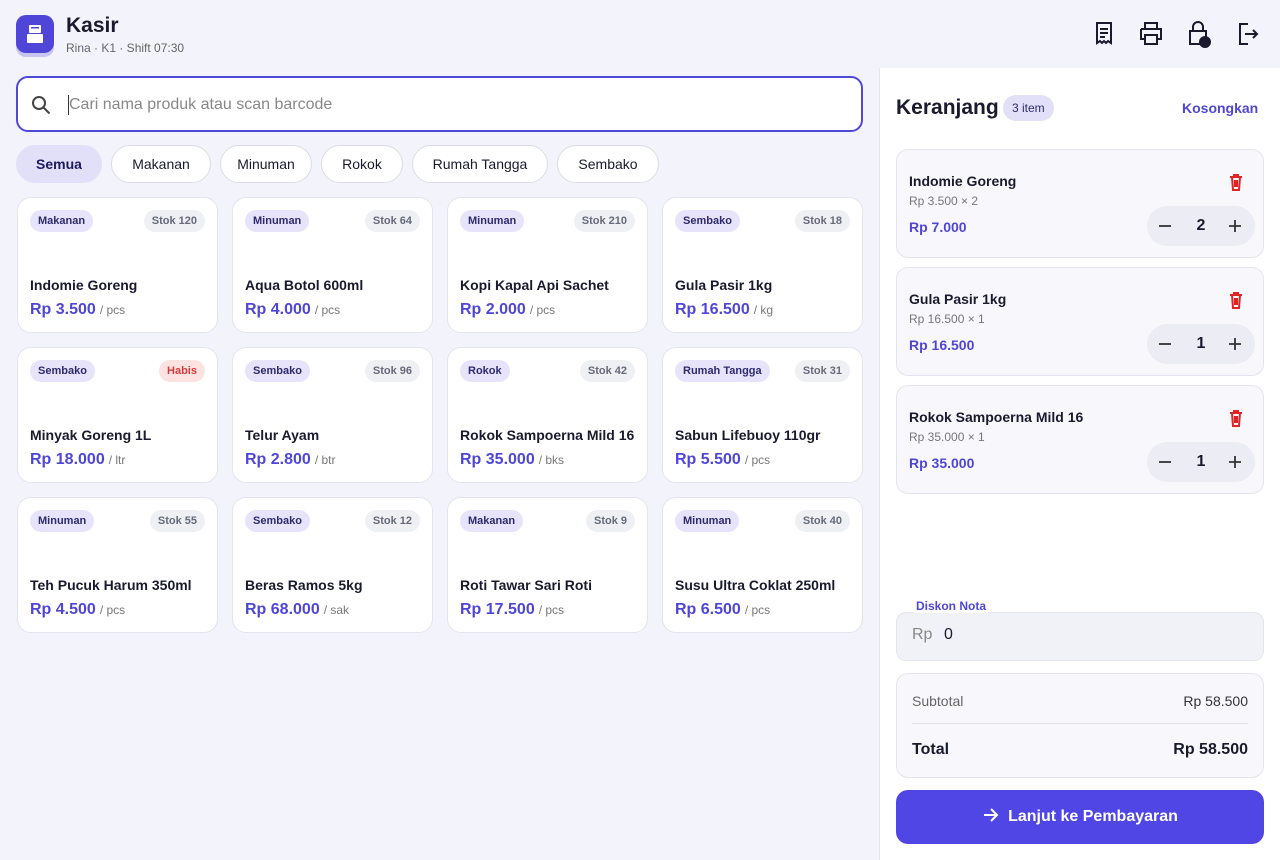  What do you see at coordinates (63, 609) in the screenshot?
I see `product-price: Rp 4.500` at bounding box center [63, 609].